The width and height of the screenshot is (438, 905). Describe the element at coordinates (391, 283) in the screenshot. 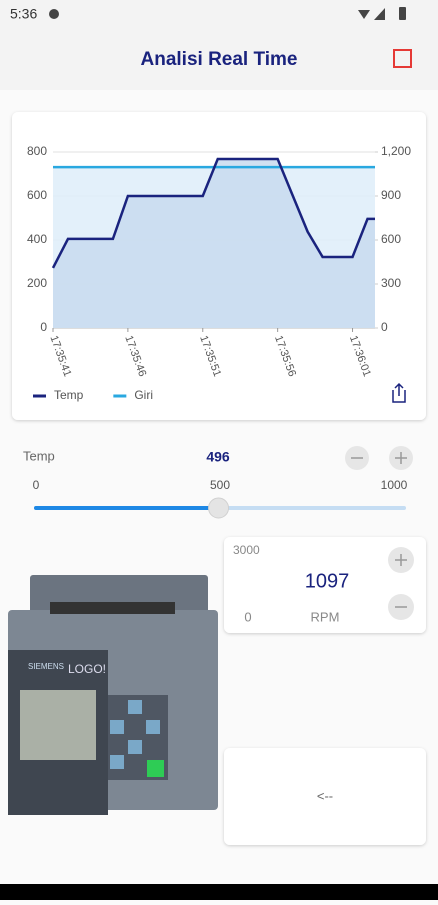

I see `y2-tick-label: 300` at that location.